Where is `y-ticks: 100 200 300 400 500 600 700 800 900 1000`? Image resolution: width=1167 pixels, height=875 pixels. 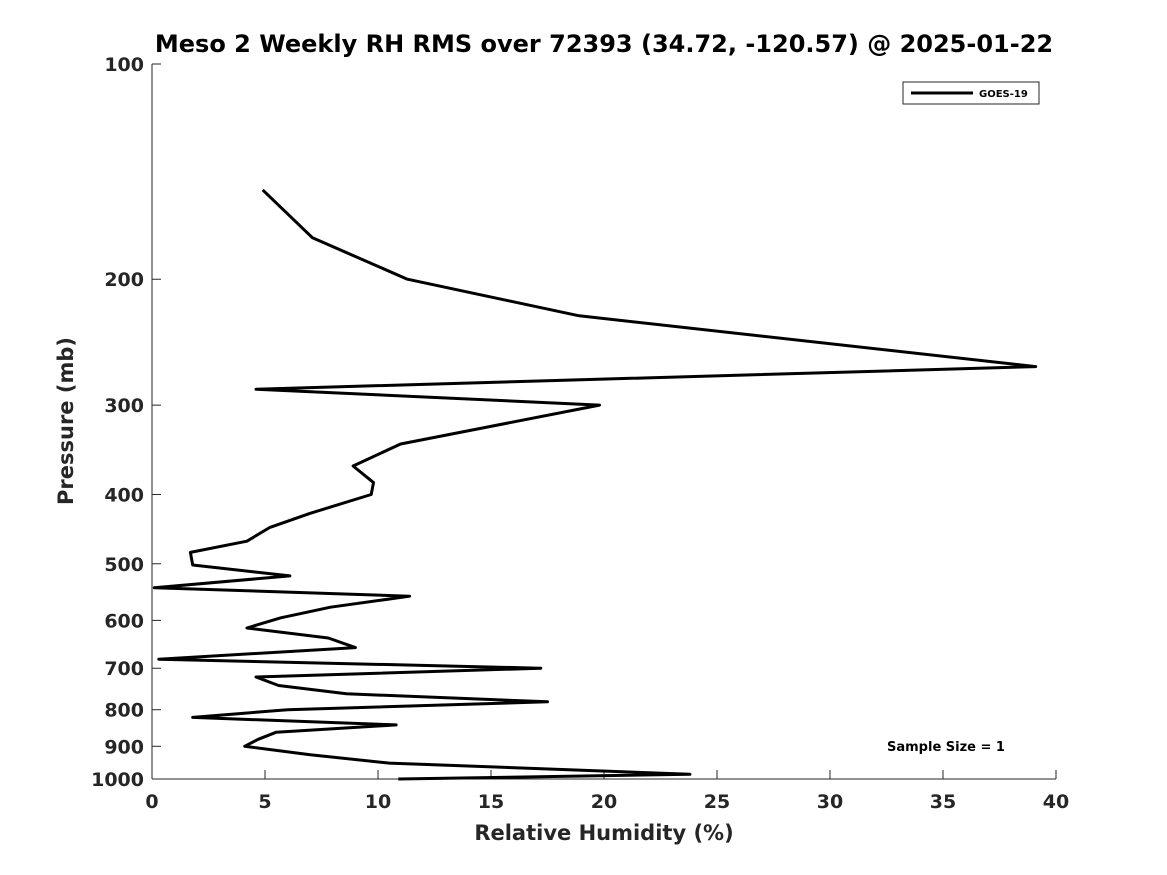 y-ticks: 100 200 300 400 500 600 700 800 900 1000 is located at coordinates (126, 422).